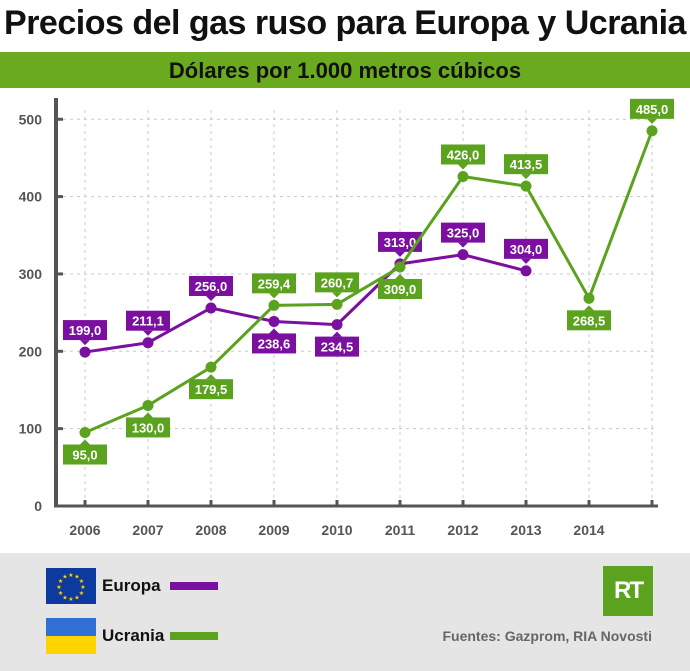 Image resolution: width=690 pixels, height=671 pixels. I want to click on y-tick-label: 400, so click(31, 197).